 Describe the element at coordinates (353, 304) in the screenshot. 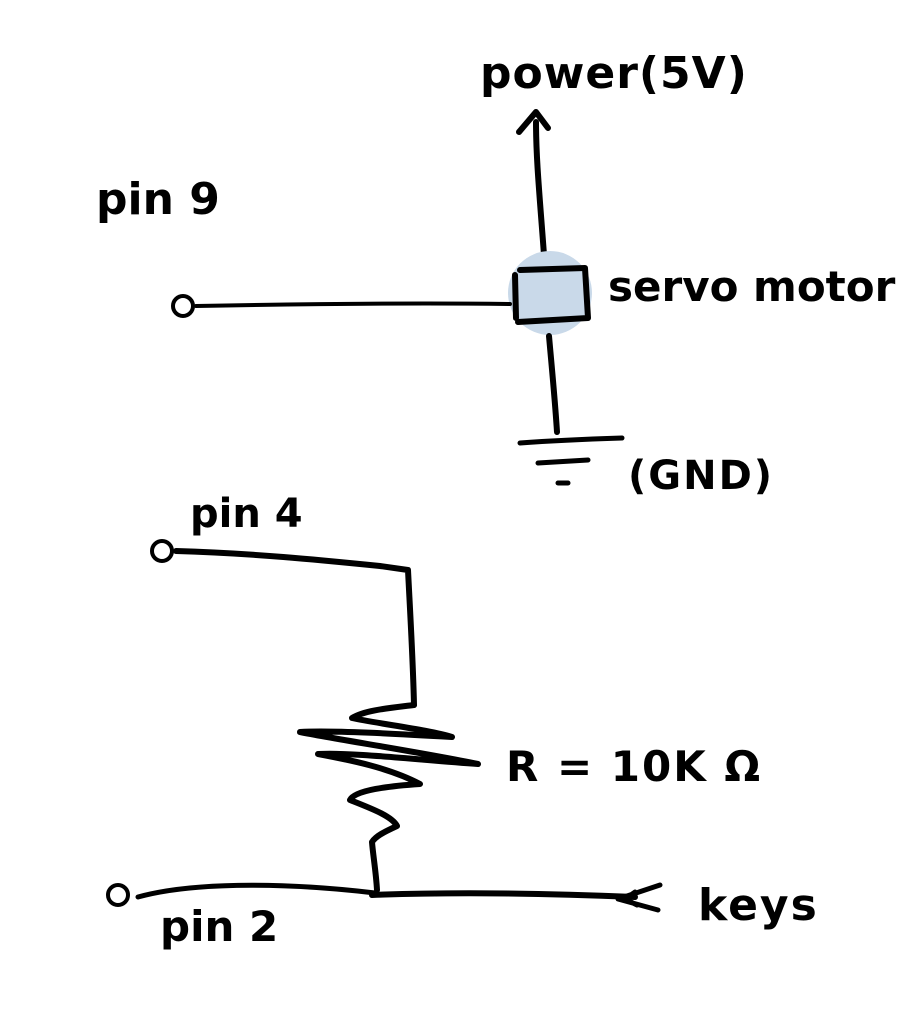

I see `pin9-wire` at that location.